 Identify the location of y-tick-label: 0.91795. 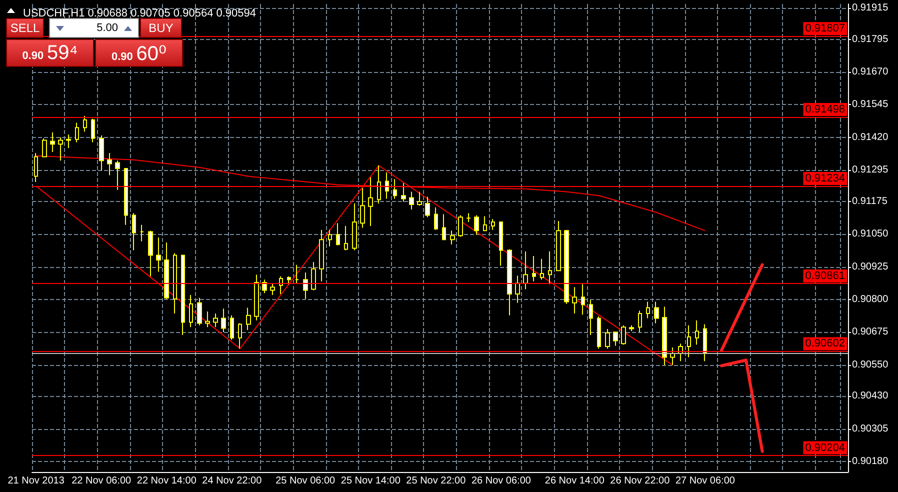
(870, 39).